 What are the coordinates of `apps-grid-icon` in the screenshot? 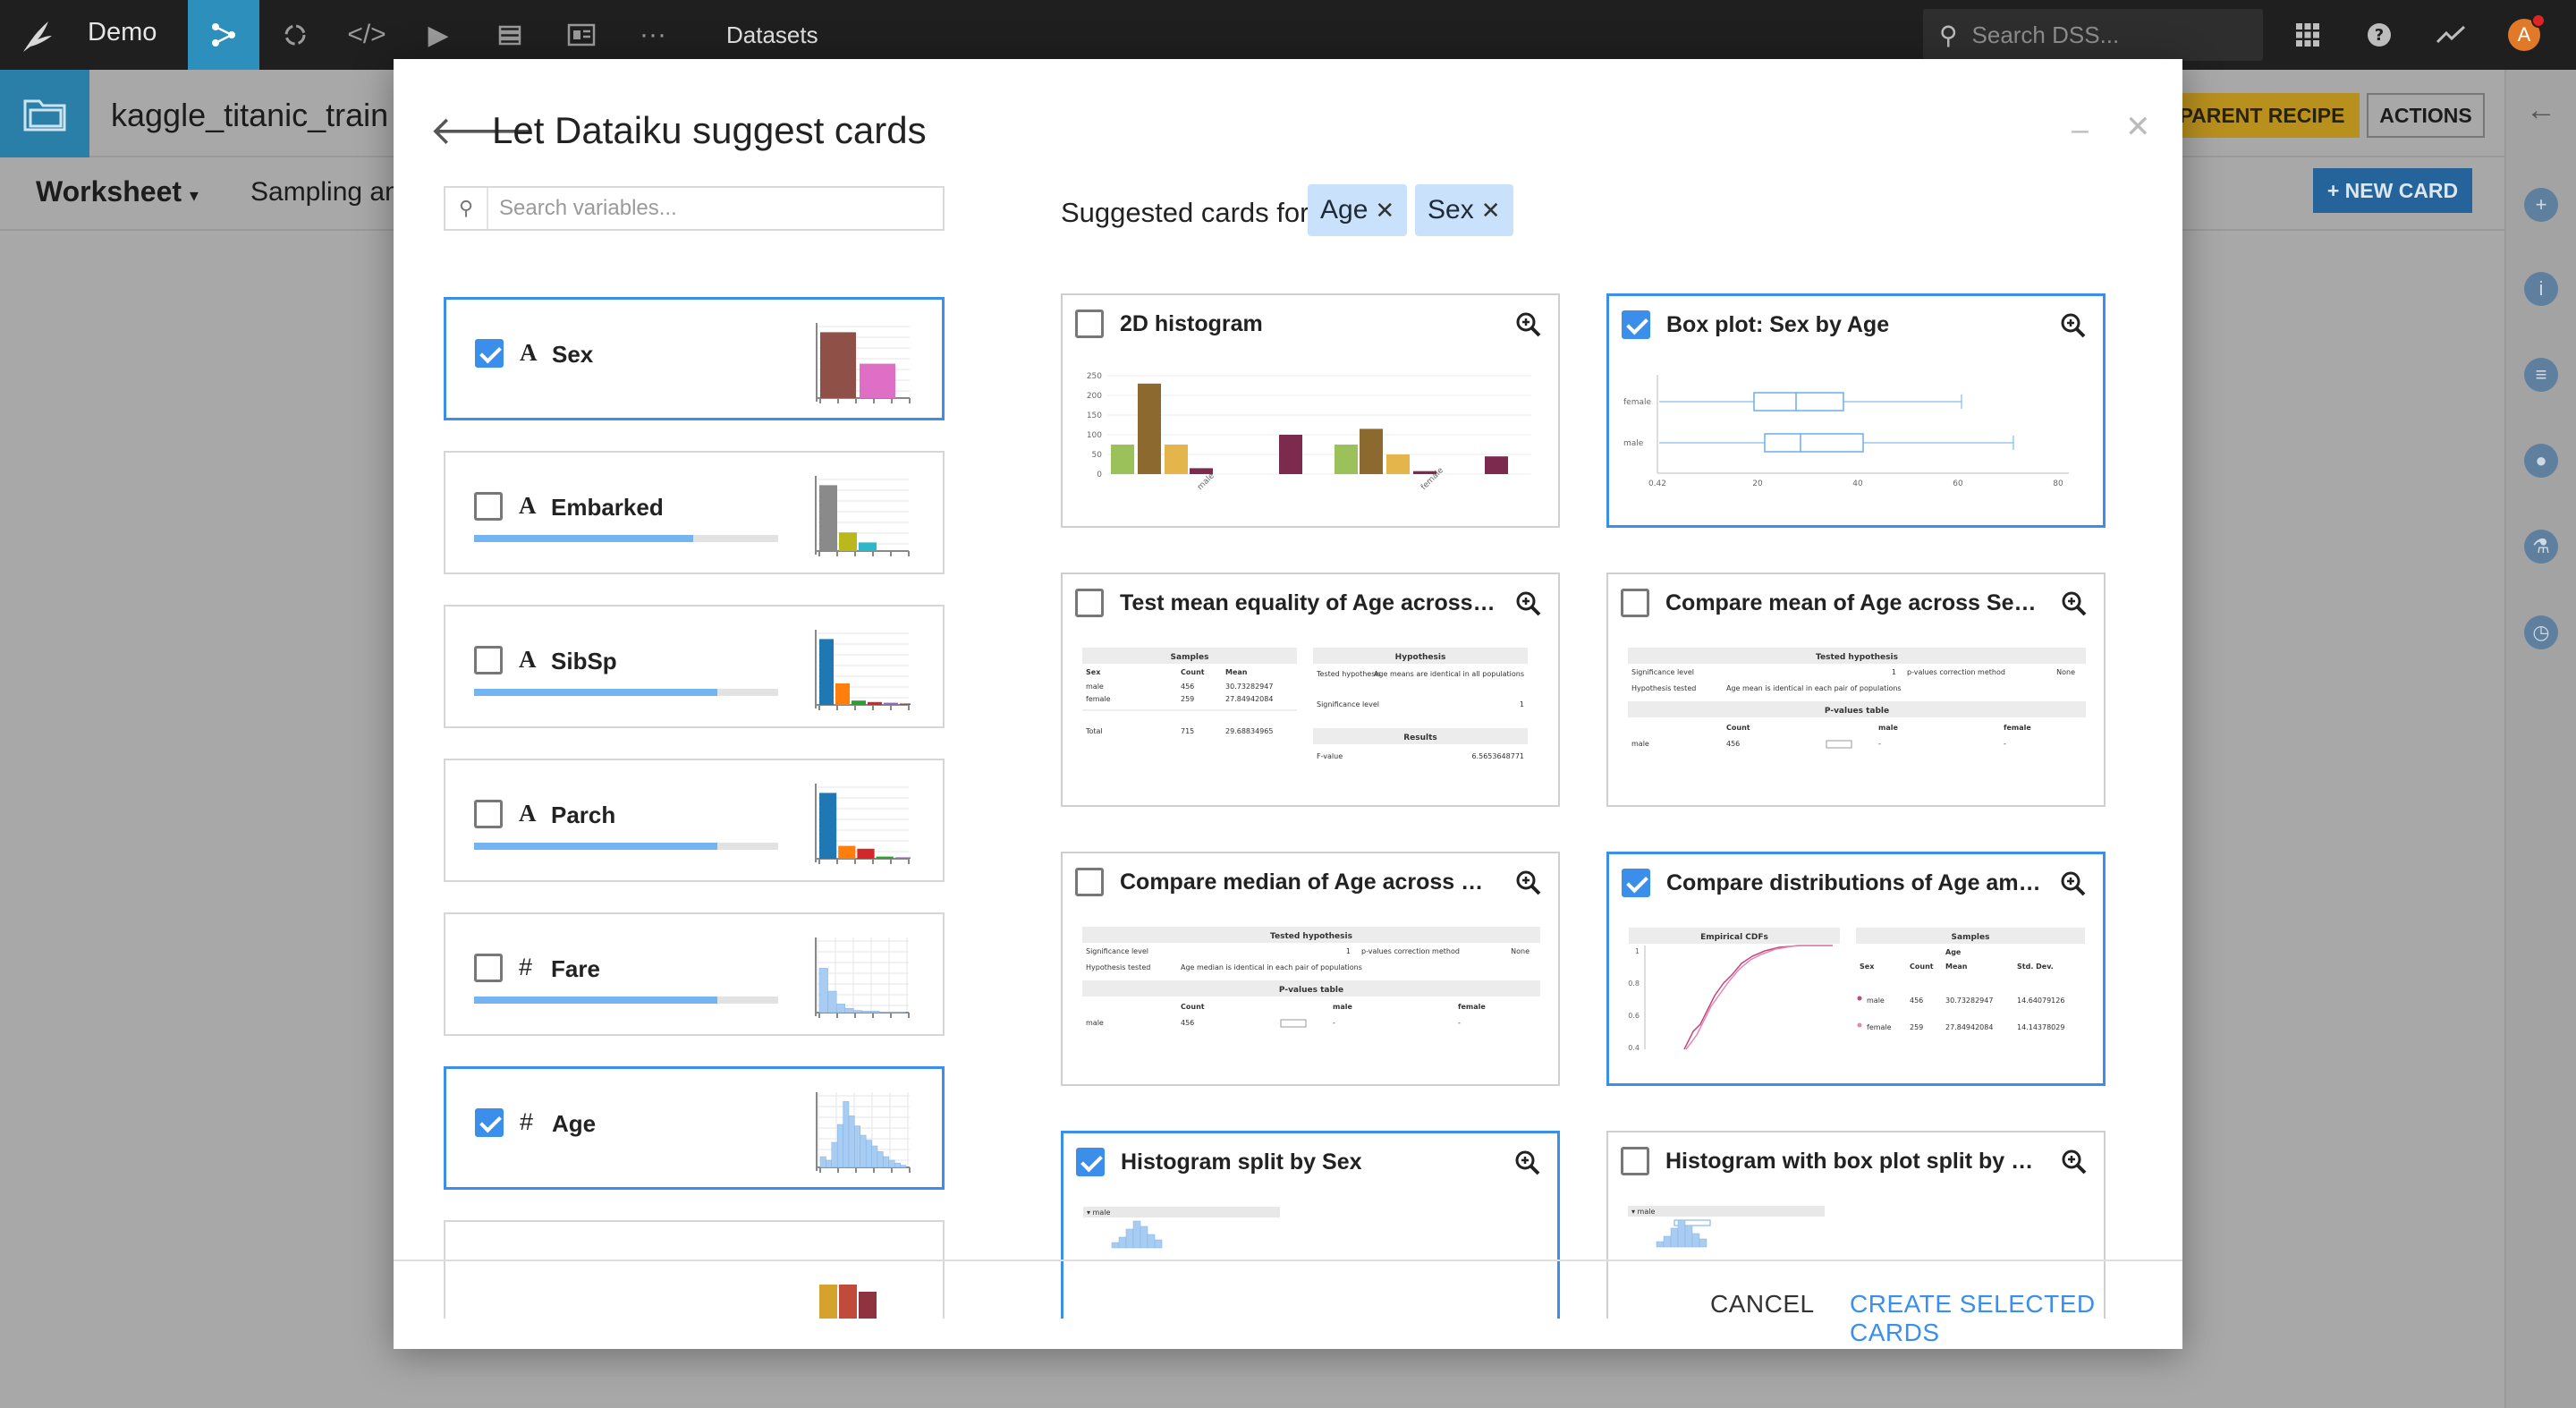 It's located at (2307, 35).